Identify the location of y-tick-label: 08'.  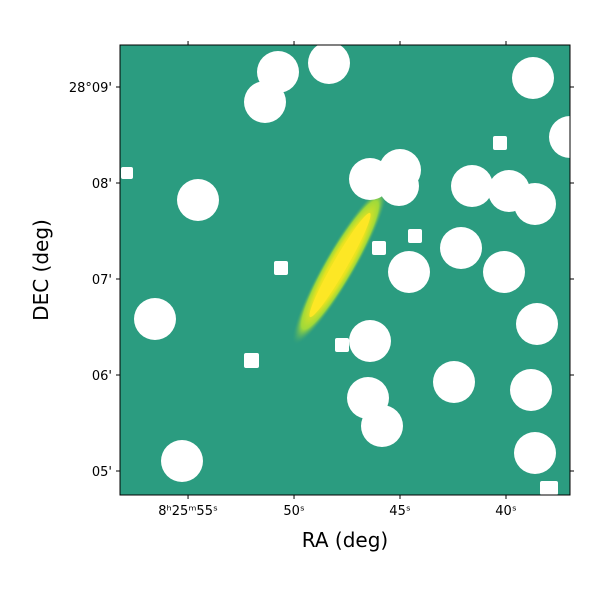
(102, 184).